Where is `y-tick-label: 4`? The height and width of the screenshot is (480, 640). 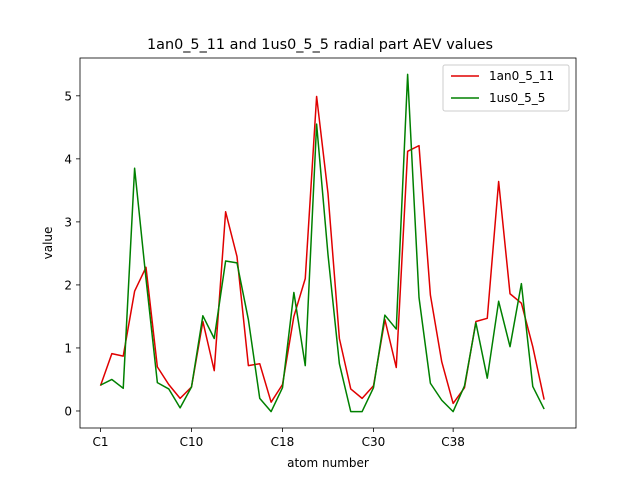 y-tick-label: 4 is located at coordinates (68, 159).